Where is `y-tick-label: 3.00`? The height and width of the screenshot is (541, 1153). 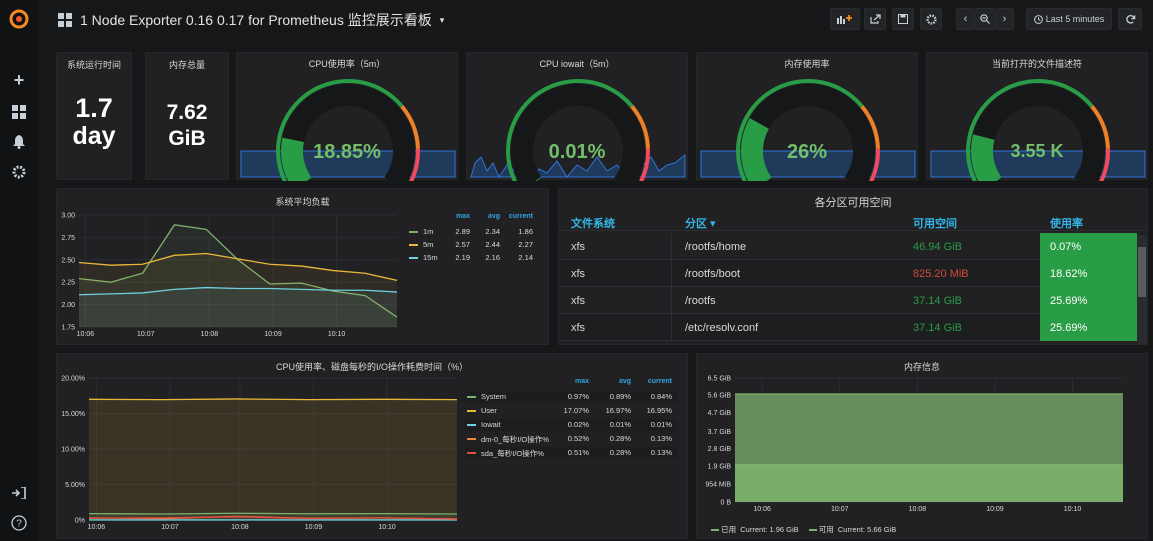 y-tick-label: 3.00 is located at coordinates (68, 216).